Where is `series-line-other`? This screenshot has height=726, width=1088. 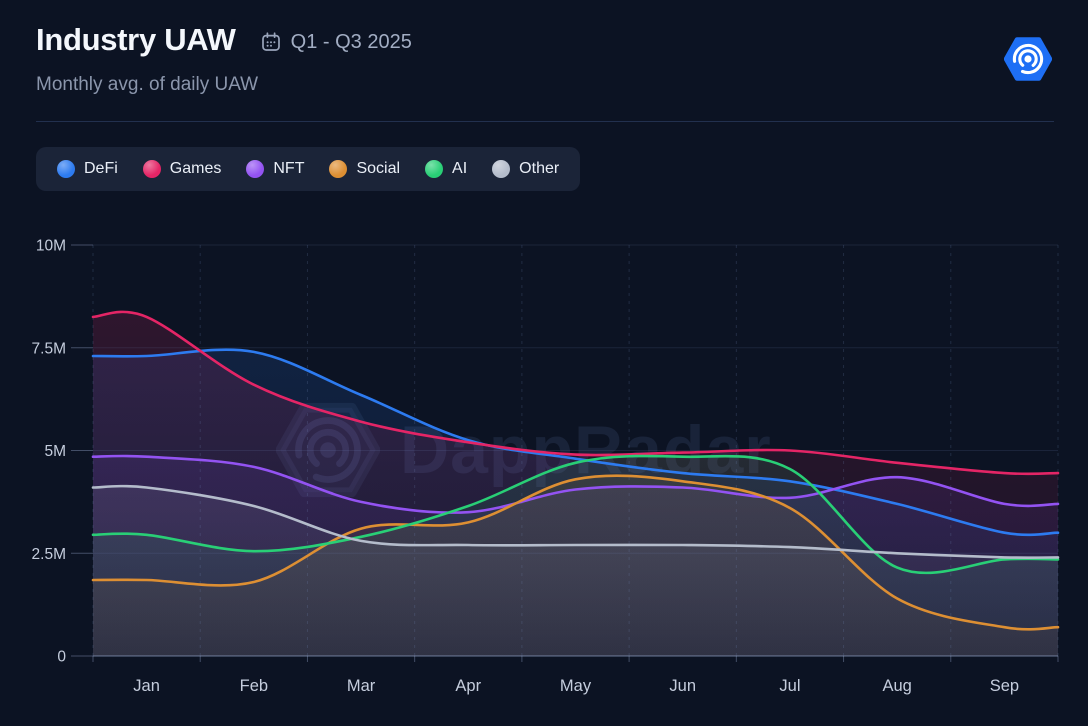 series-line-other is located at coordinates (575, 521).